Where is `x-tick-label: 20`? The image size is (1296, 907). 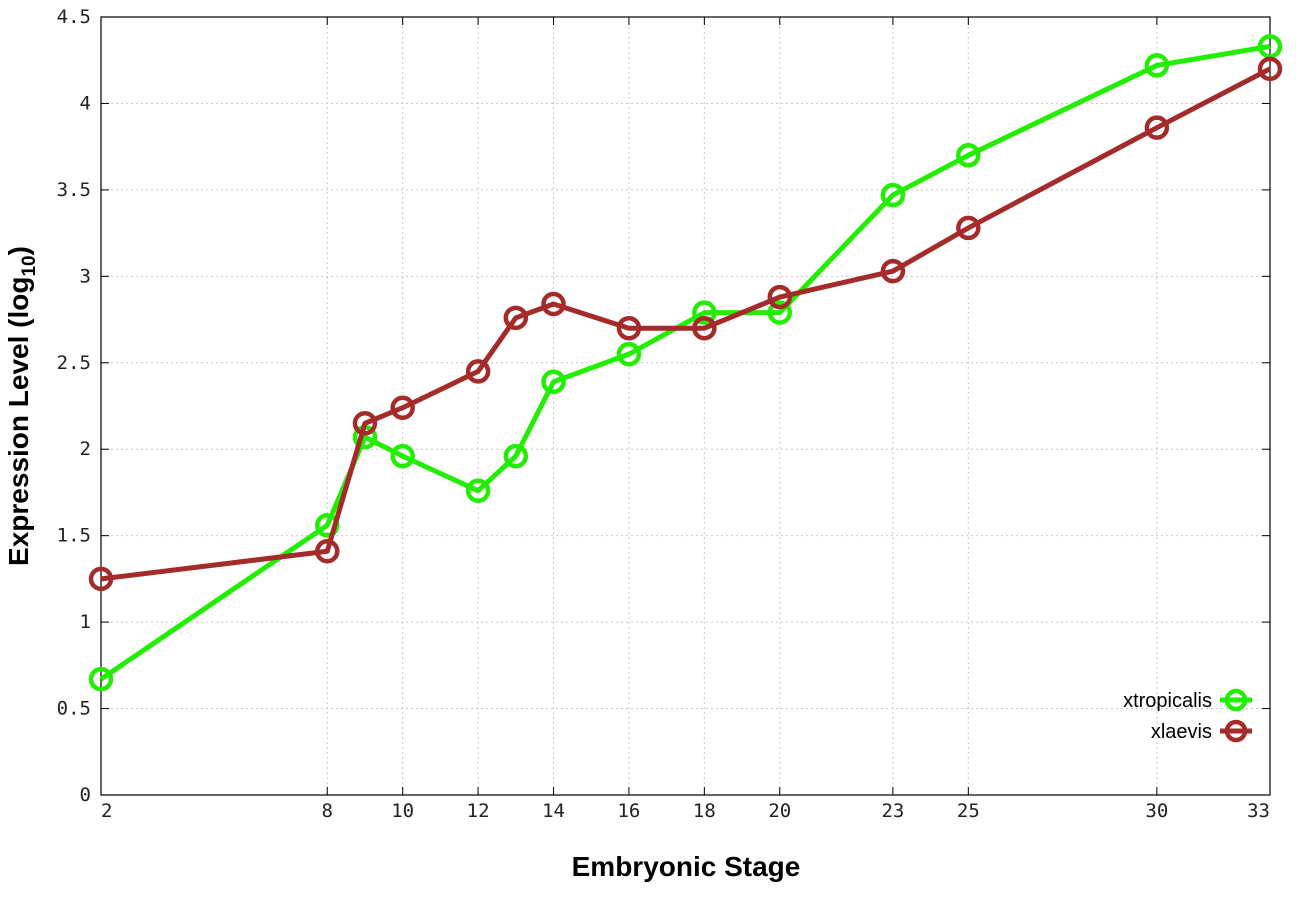 x-tick-label: 20 is located at coordinates (779, 811).